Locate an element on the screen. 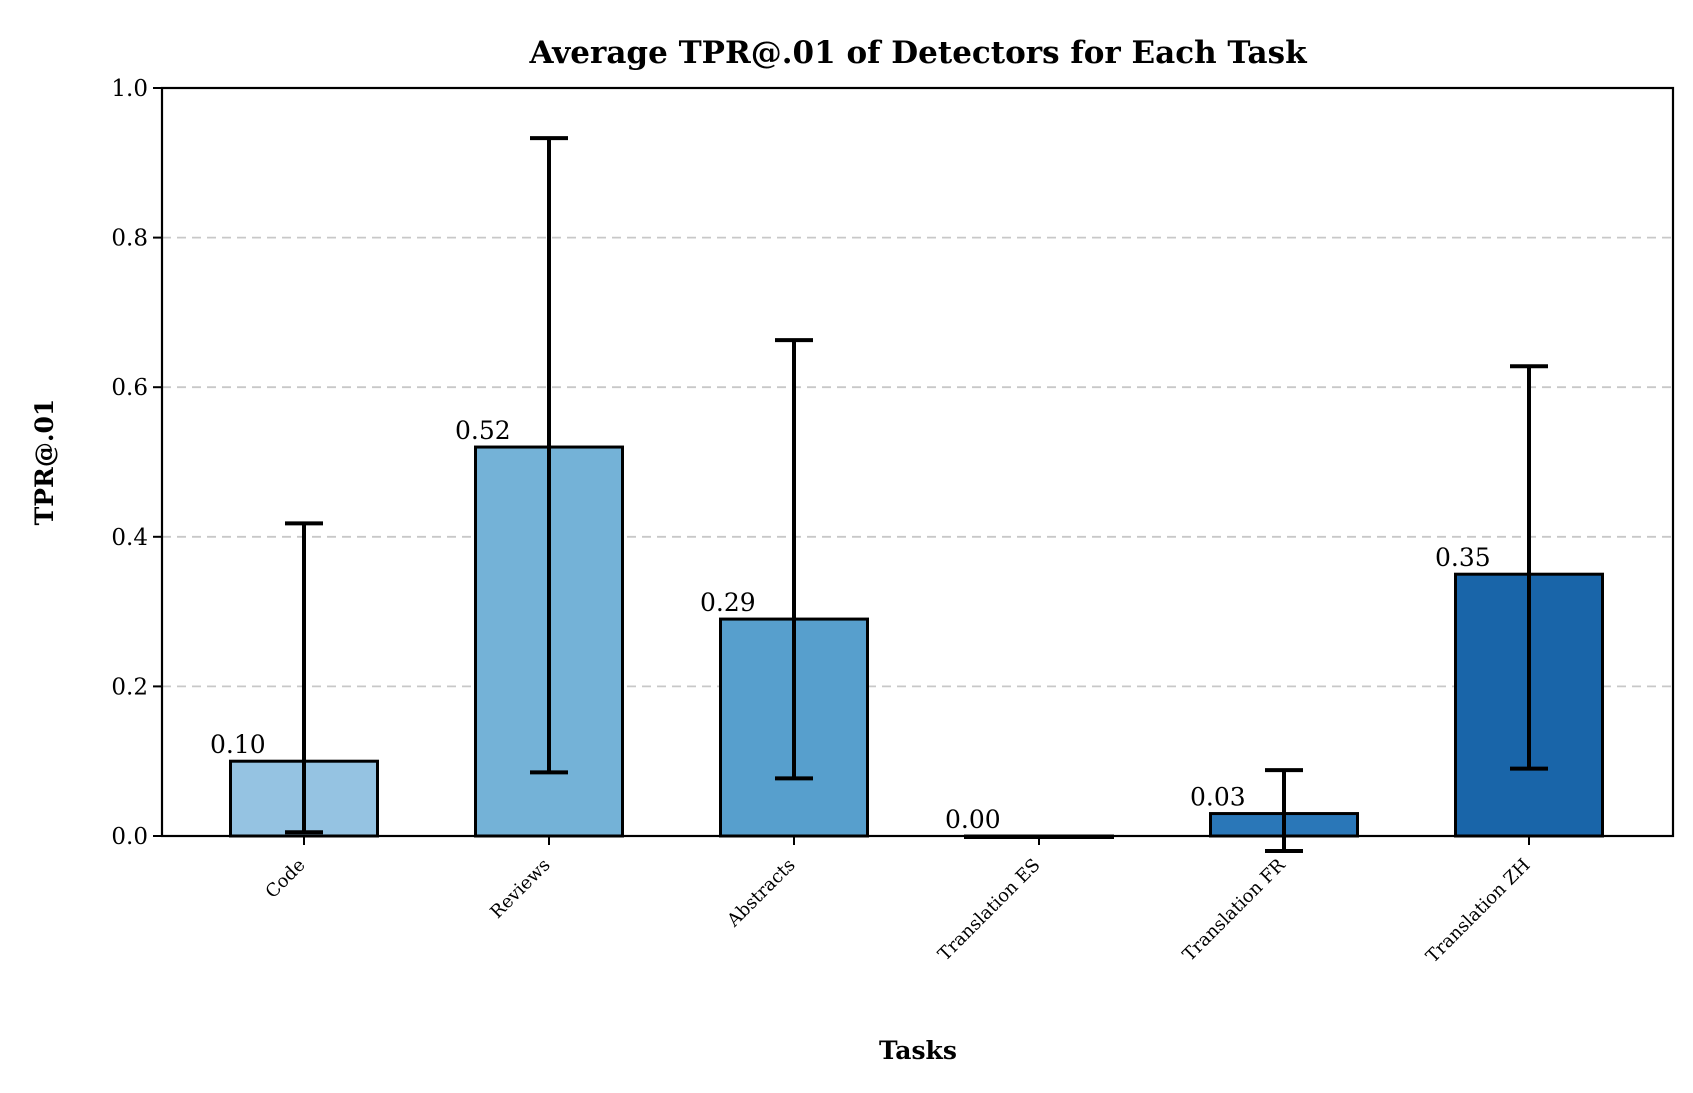 This screenshot has width=1693, height=1093. y-tick-label: 0.4 is located at coordinates (129, 538).